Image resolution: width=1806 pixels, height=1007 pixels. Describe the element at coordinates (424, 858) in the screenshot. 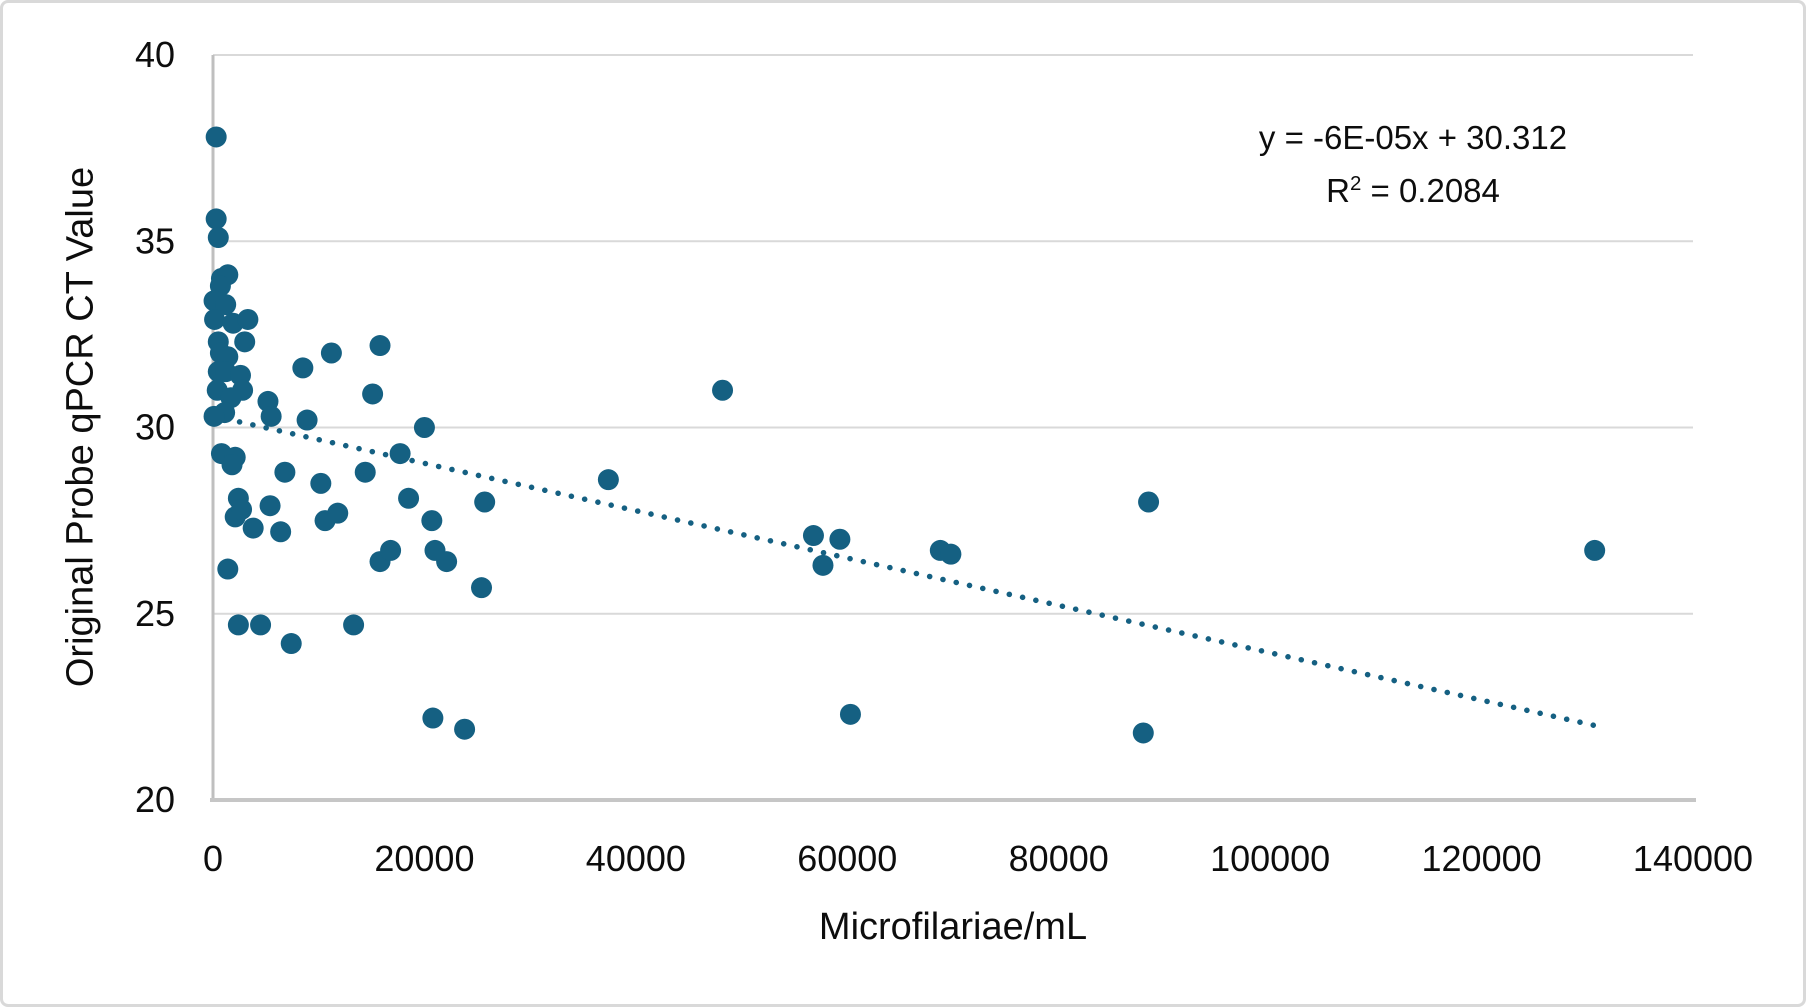

I see `x-tick-label-20000: 20000` at that location.